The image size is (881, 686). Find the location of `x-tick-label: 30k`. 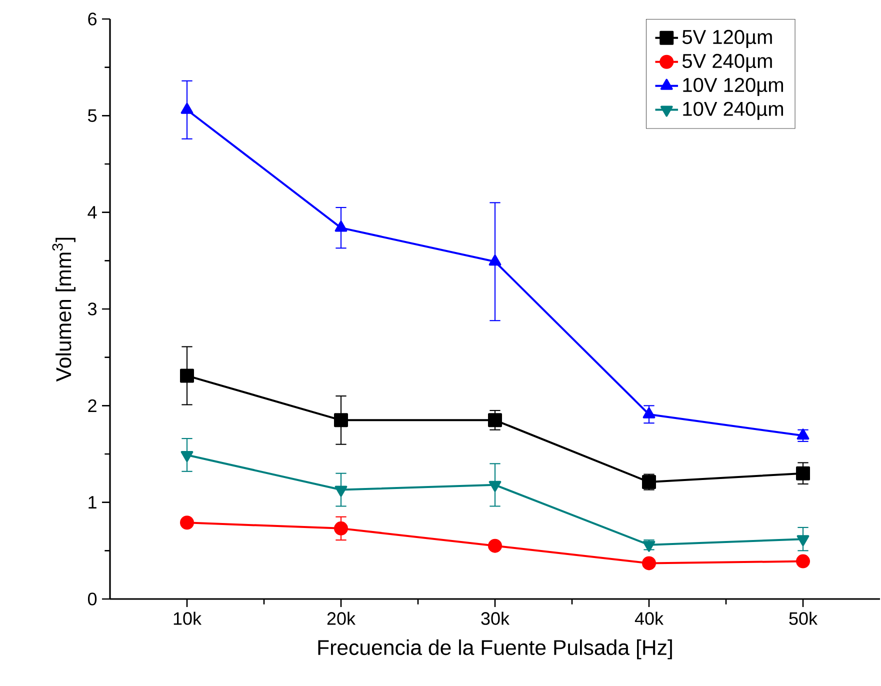

x-tick-label: 30k is located at coordinates (495, 618).